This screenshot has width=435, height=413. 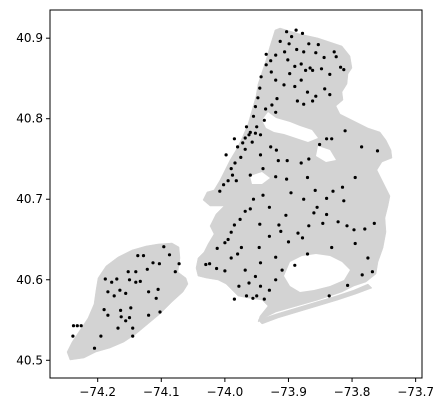 What do you see at coordinates (29, 360) in the screenshot?
I see `y-tick-label: 40.5` at bounding box center [29, 360].